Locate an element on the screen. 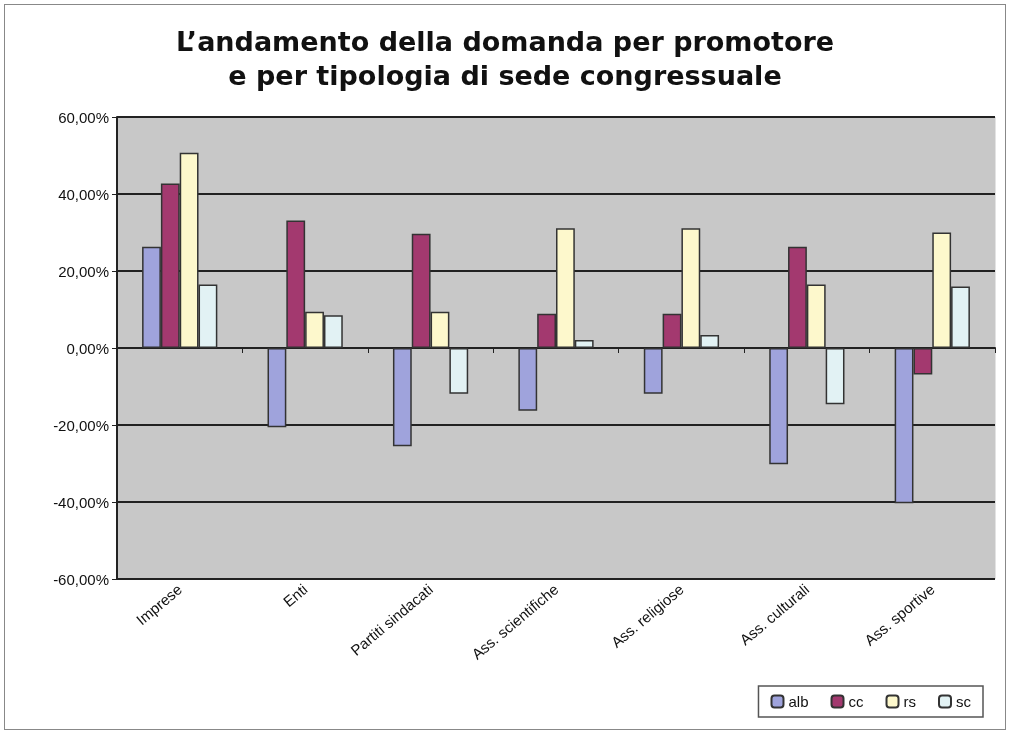 The image size is (1010, 734). legend-label: cc is located at coordinates (856, 701).